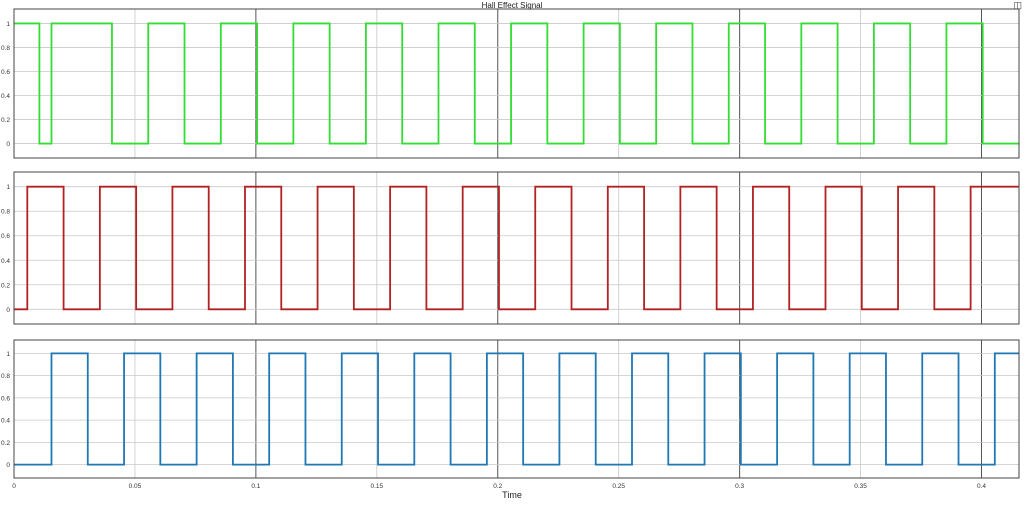  I want to click on x-tick-label: 0.2, so click(497, 486).